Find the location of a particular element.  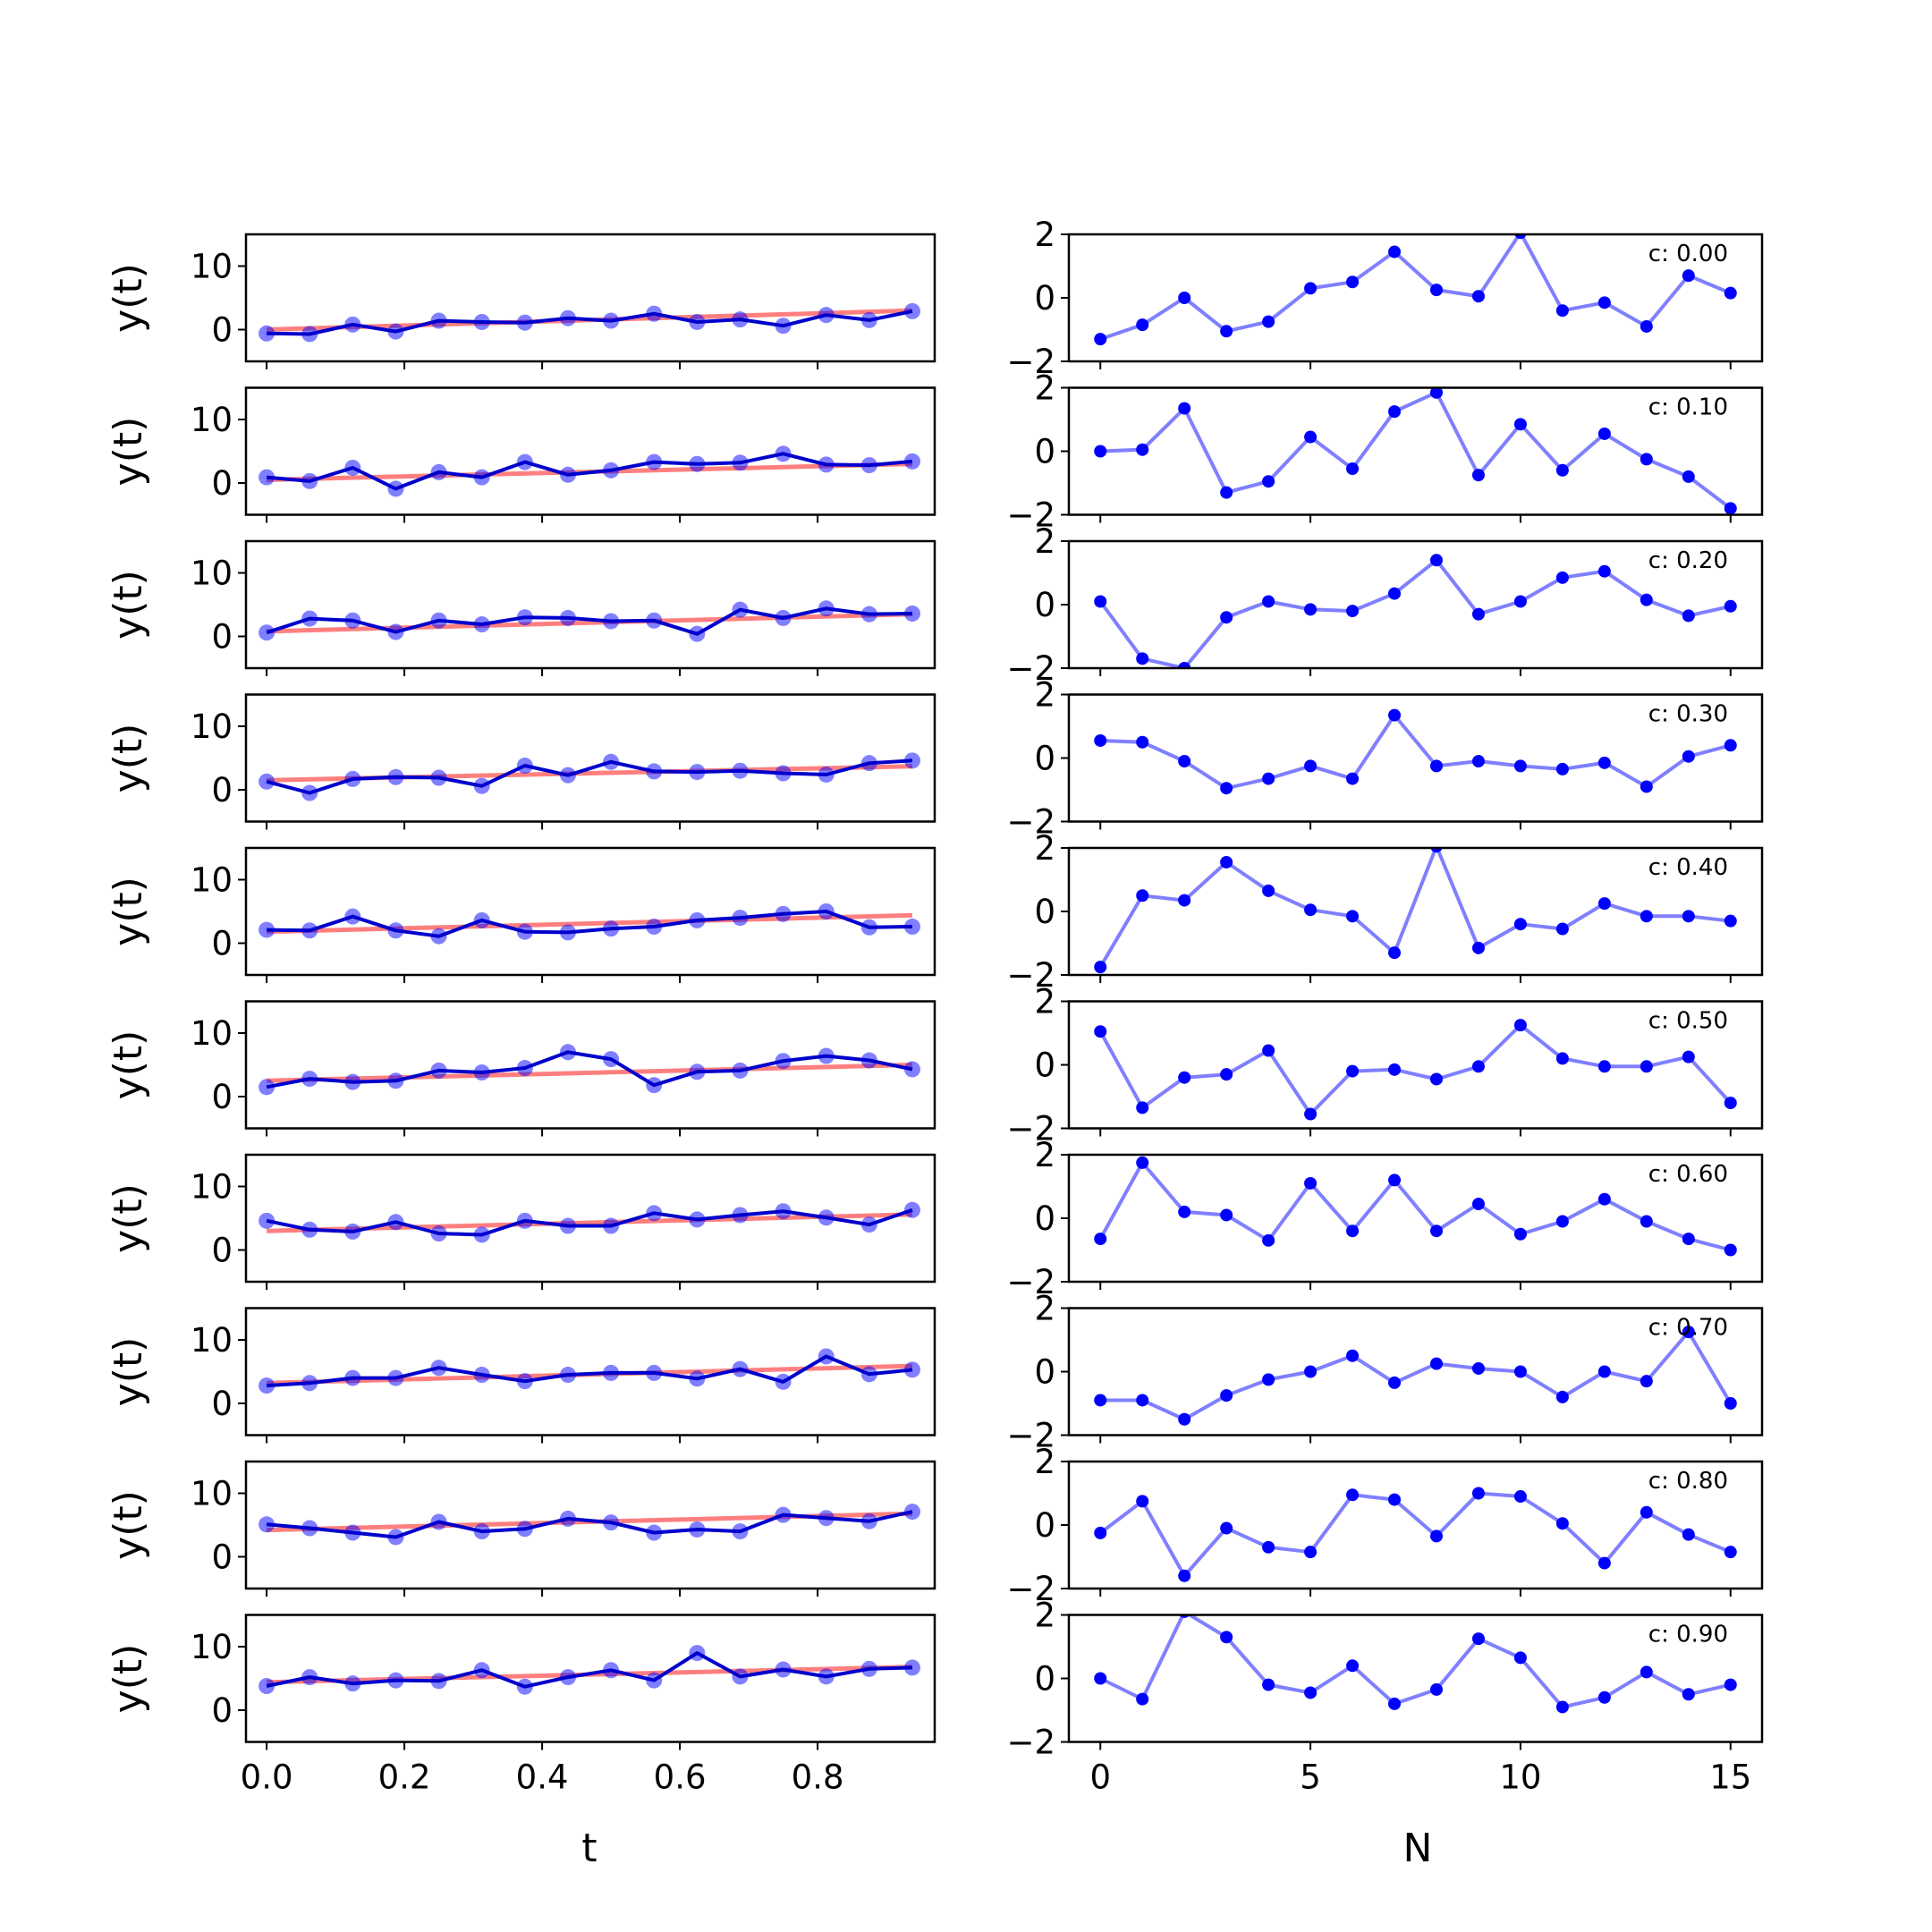

series-panel-5: 0 10 y(t) is located at coordinates (521, 1068).